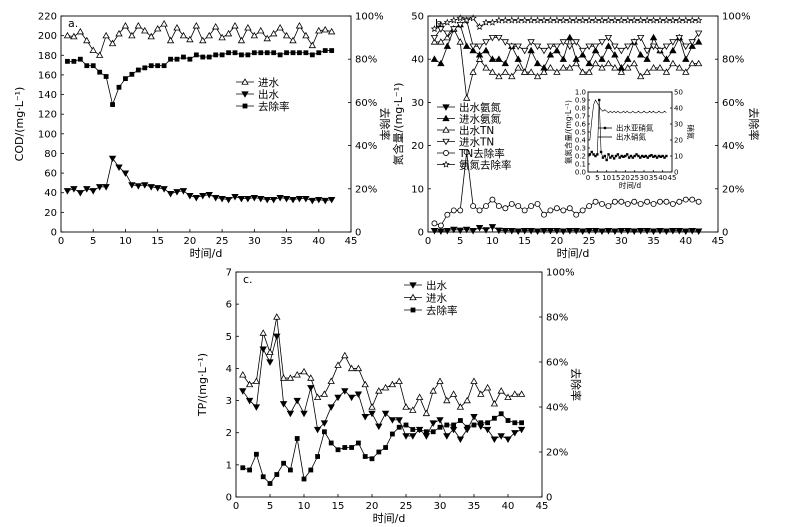  What do you see at coordinates (566, 189) in the screenshot?
I see `series-TN去除率` at bounding box center [566, 189].